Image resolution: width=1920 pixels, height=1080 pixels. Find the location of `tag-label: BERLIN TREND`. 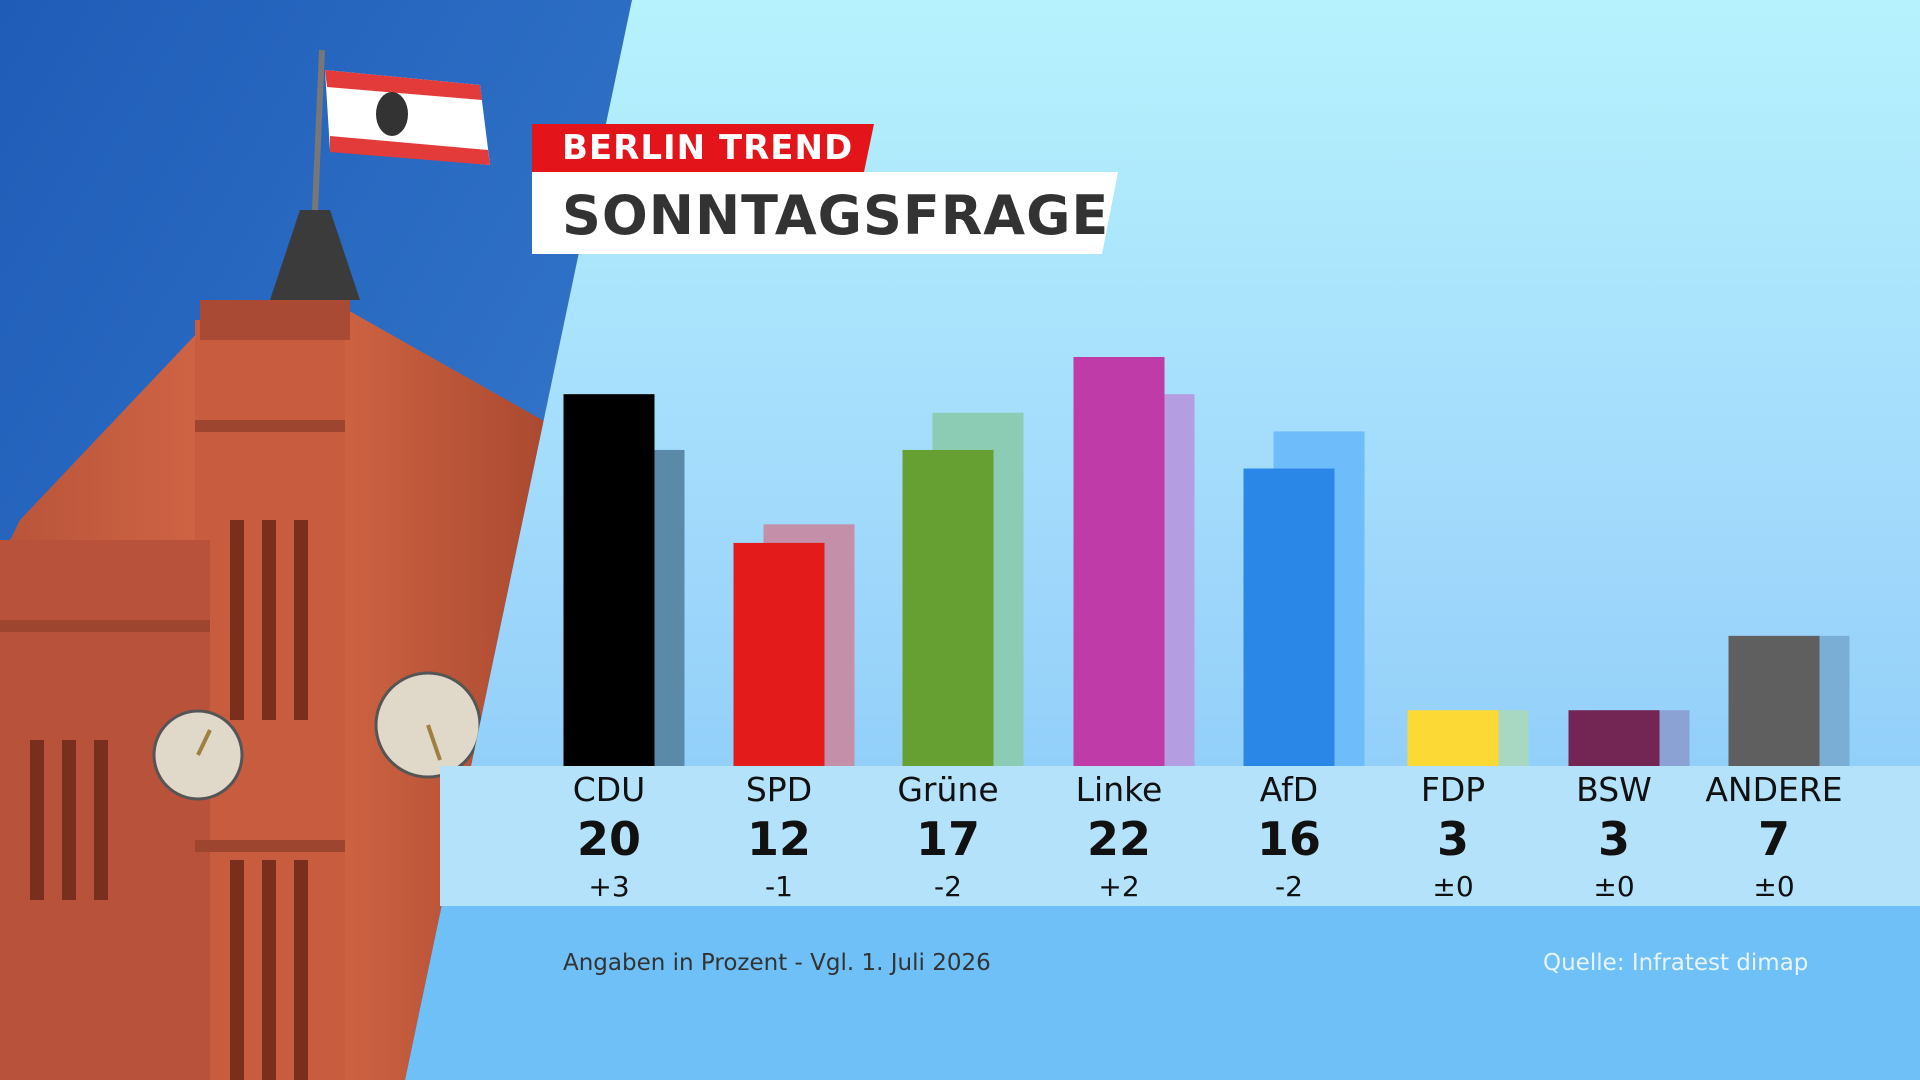

tag-label: BERLIN TREND is located at coordinates (708, 148).